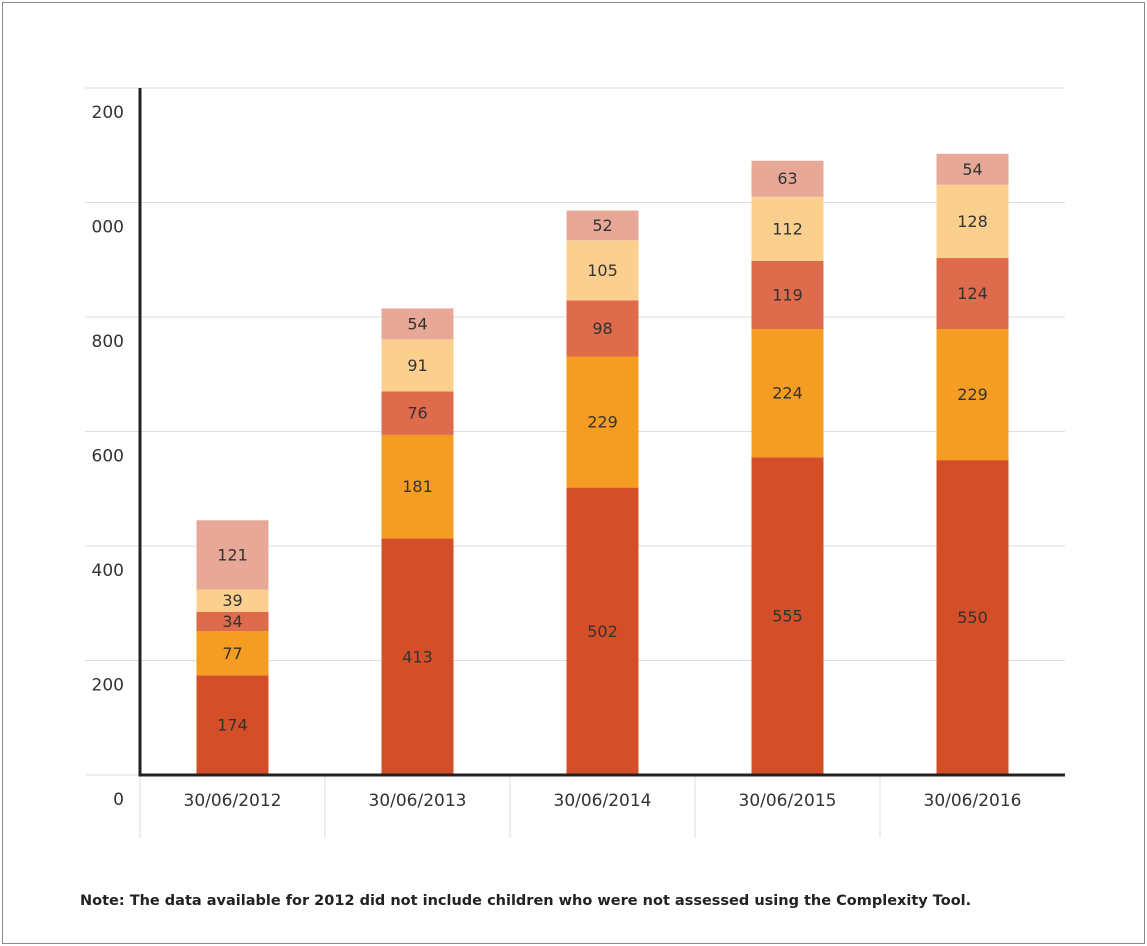 The image size is (1147, 946). Describe the element at coordinates (603, 801) in the screenshot. I see `x-tick-label: 30/06/2014` at that location.